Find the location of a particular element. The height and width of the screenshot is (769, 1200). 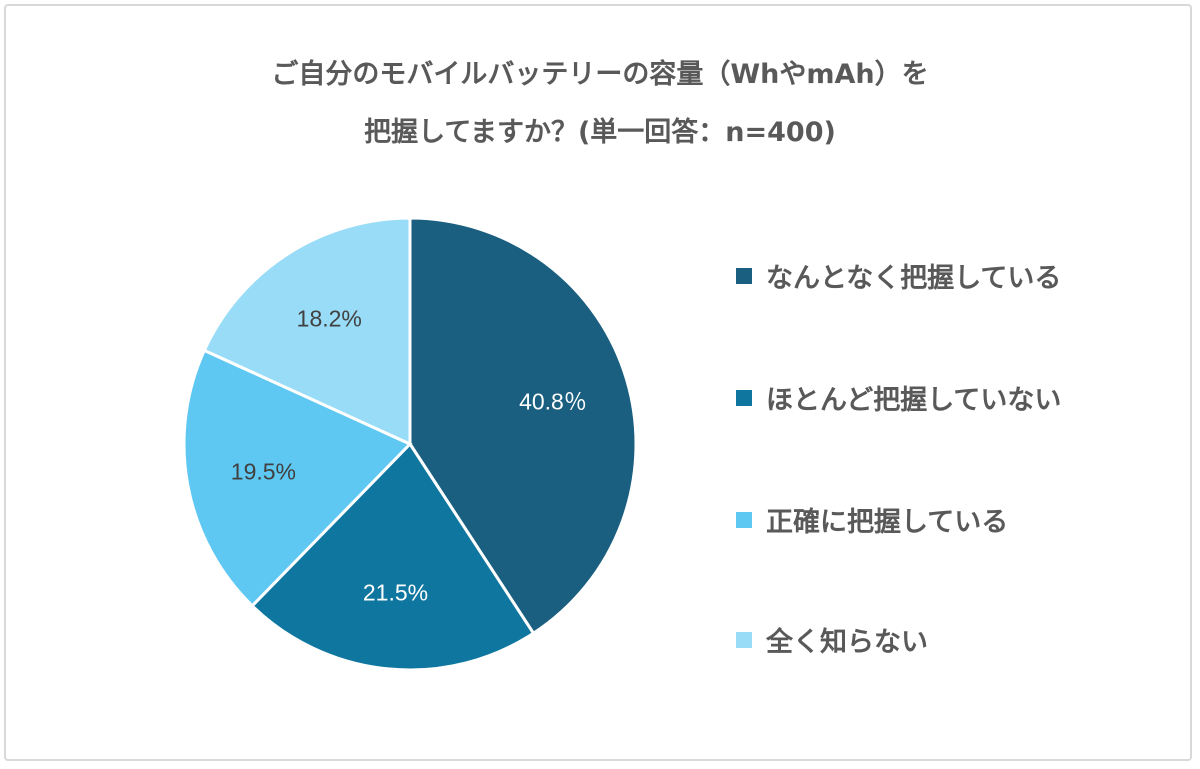

legend-label: ほとんど把握していない is located at coordinates (914, 400).